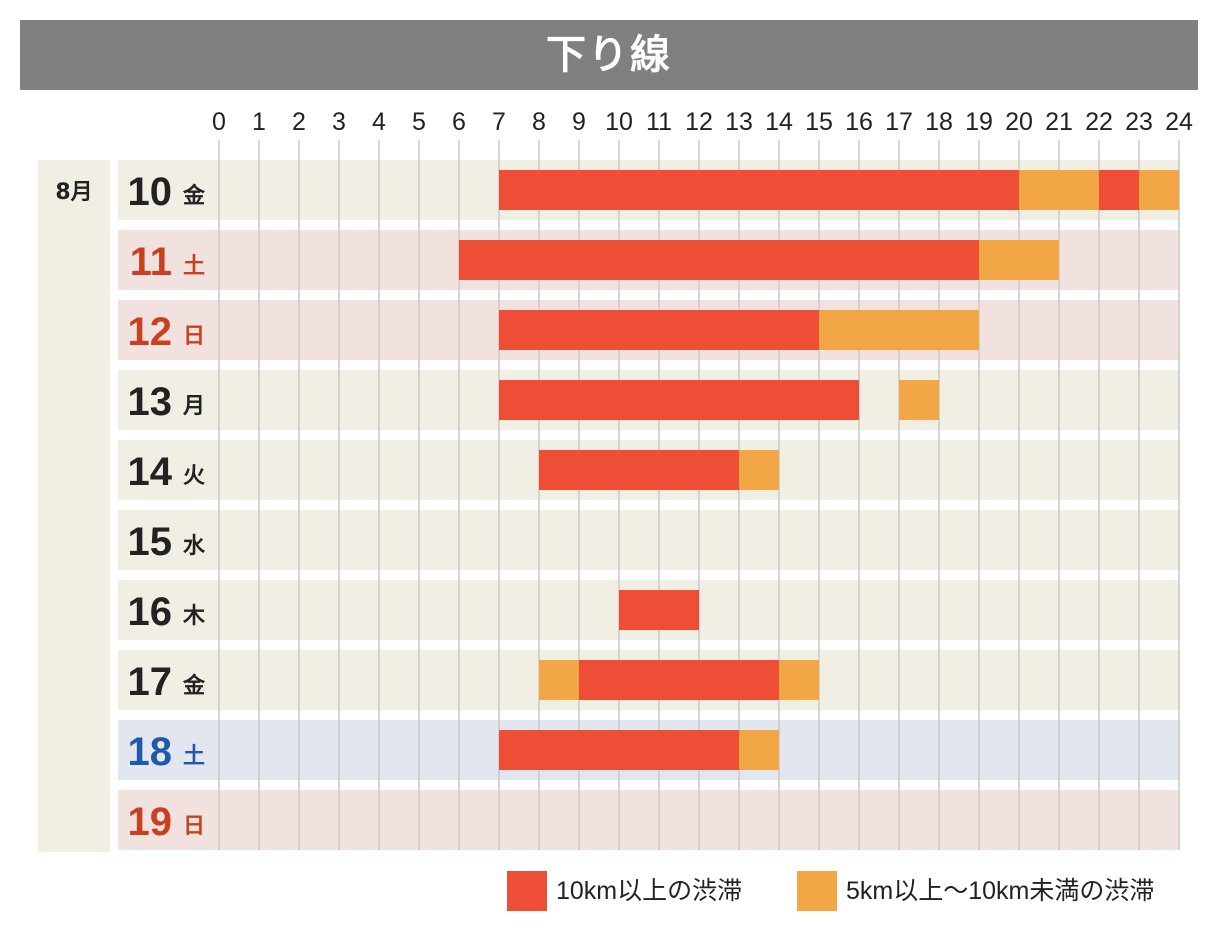 This screenshot has height=940, width=1218. Describe the element at coordinates (539, 122) in the screenshot. I see `x-tick-label: 8` at that location.